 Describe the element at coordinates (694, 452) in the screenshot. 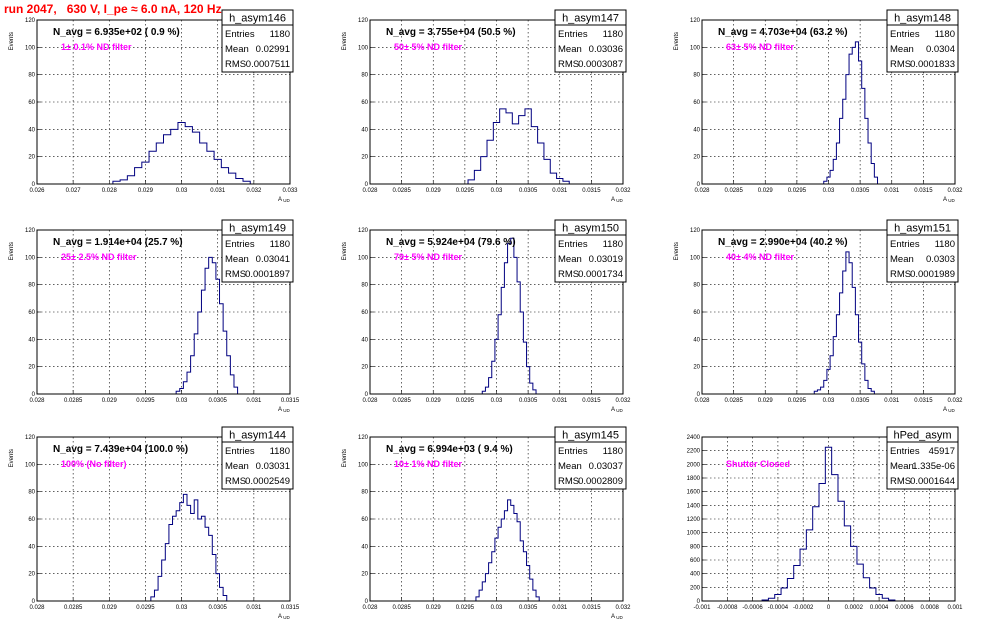

I see `y-tick-label: 2200` at that location.